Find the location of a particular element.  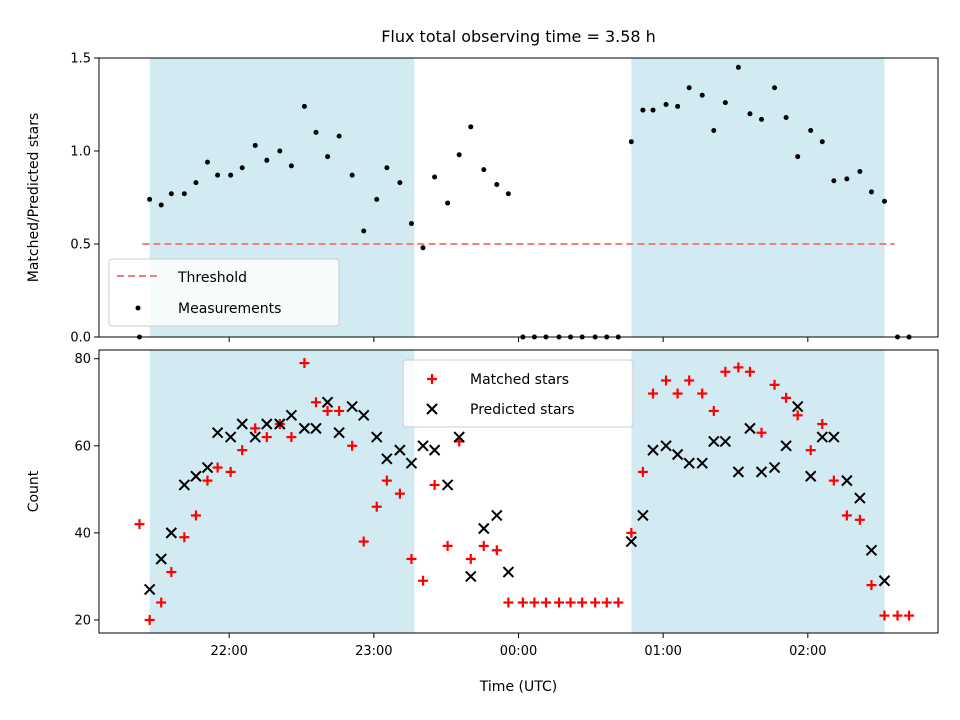

top-y-tick-label: 1.5 is located at coordinates (80, 59).